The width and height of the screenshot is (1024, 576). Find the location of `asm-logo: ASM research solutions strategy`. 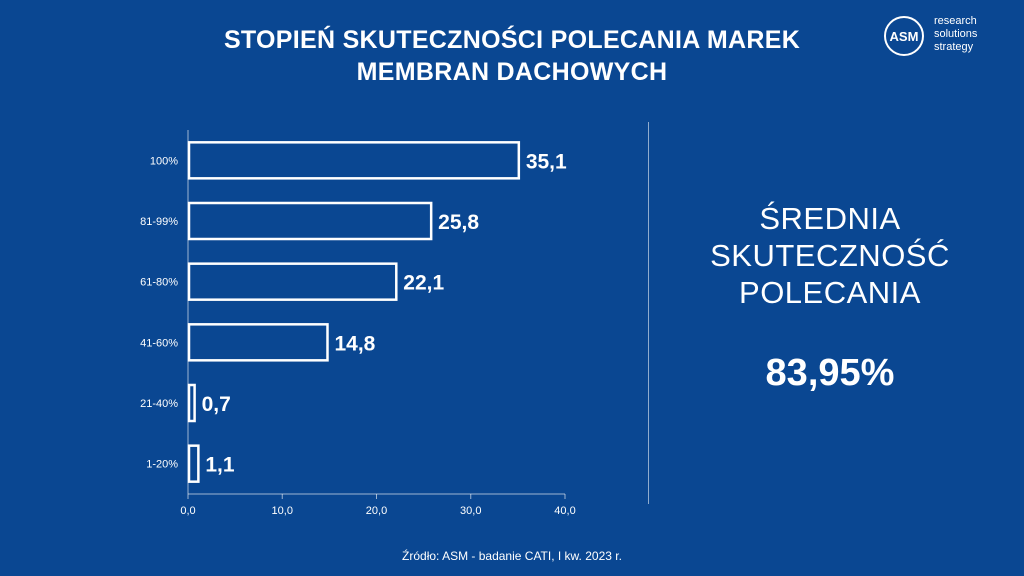

asm-logo: ASM research solutions strategy is located at coordinates (949, 36).